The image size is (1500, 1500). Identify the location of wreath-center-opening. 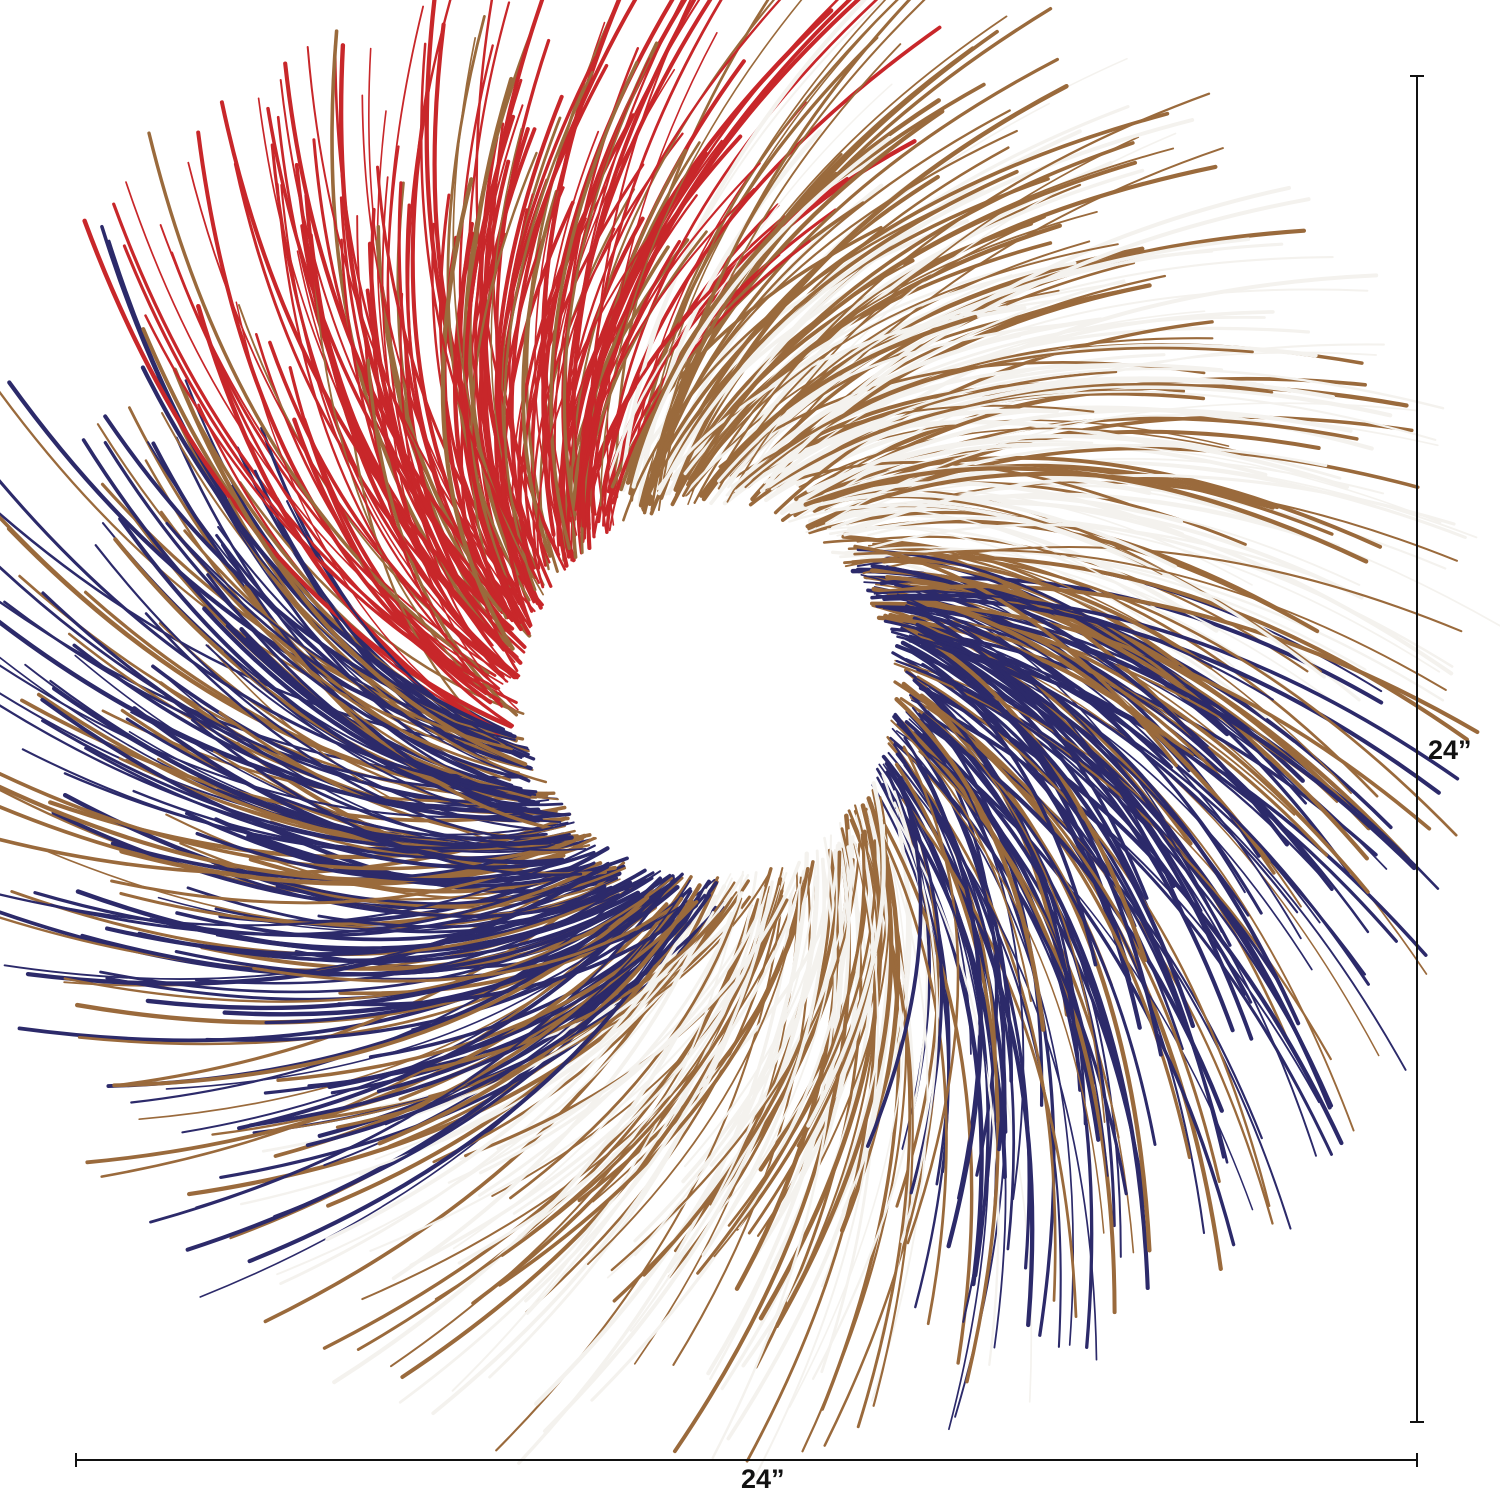
(708, 690).